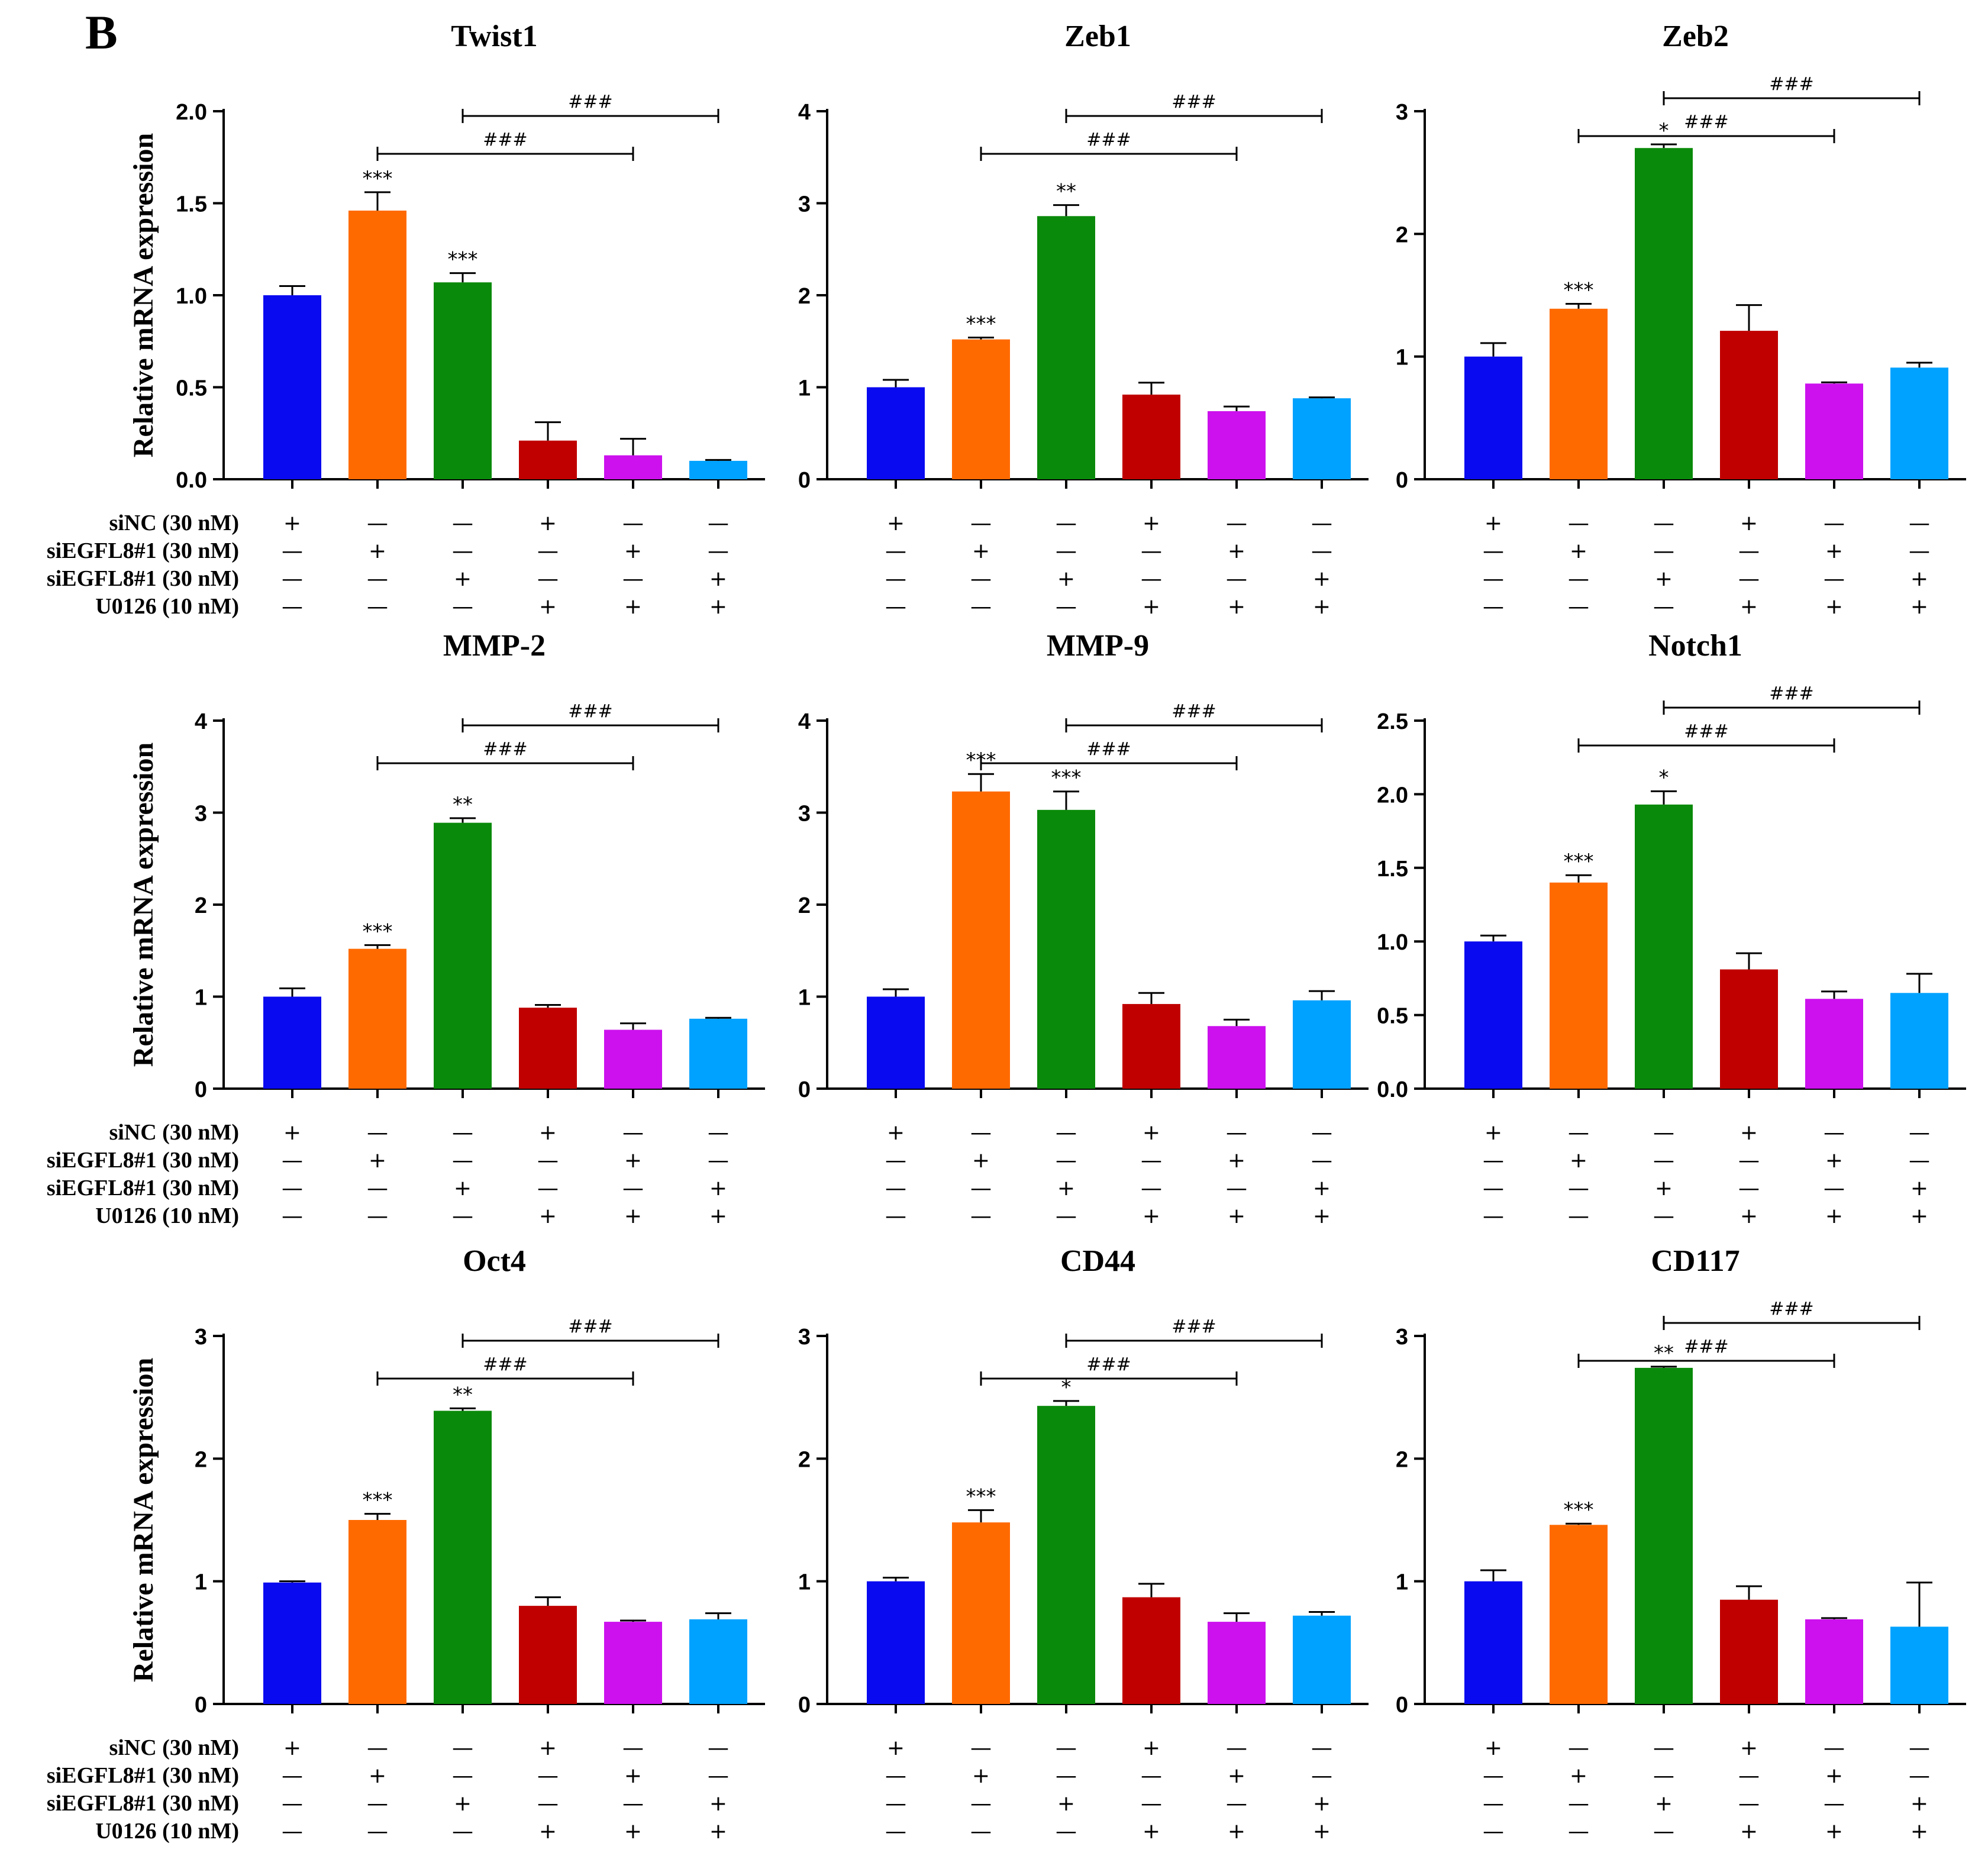 Image resolution: width=1988 pixels, height=1872 pixels. Describe the element at coordinates (167, 606) in the screenshot. I see `condition-label: U0126 (10 nM)` at that location.